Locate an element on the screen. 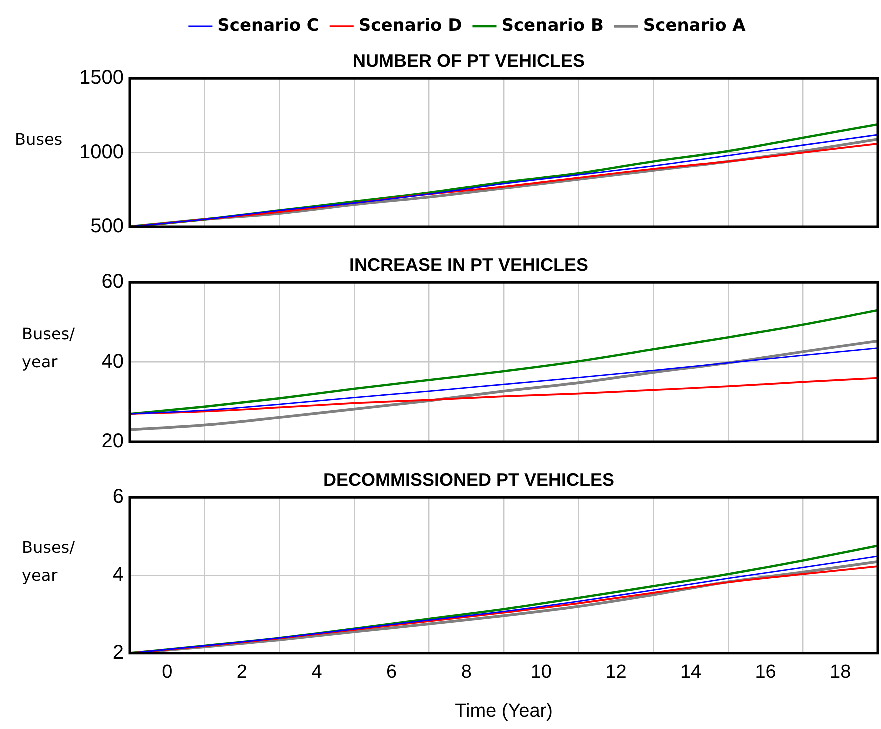 Image resolution: width=881 pixels, height=729 pixels. y-tick-label: 1500 is located at coordinates (102, 78).